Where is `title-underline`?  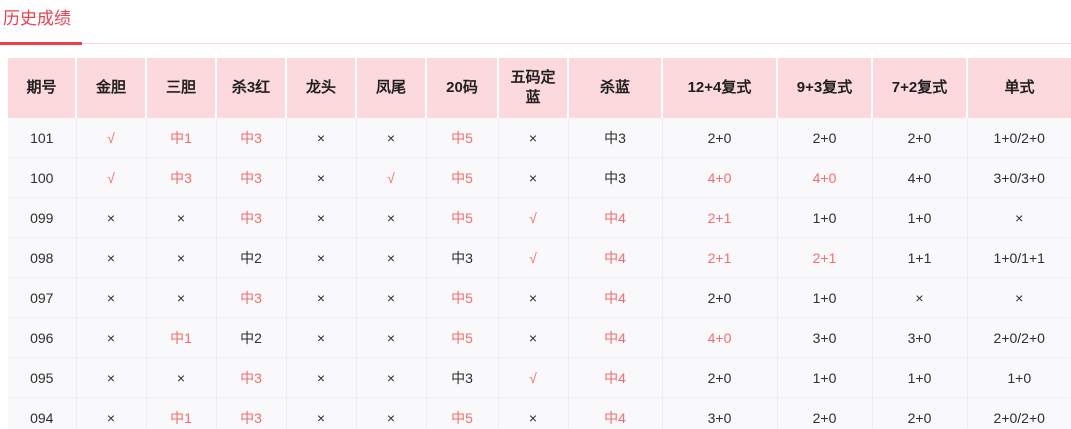
title-underline is located at coordinates (535, 43).